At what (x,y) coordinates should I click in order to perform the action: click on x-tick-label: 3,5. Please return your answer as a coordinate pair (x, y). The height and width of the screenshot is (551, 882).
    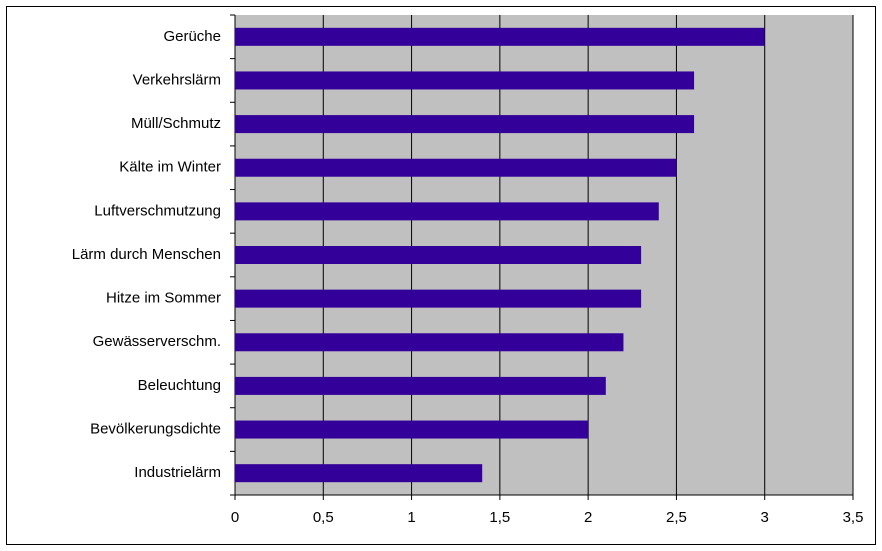
    Looking at the image, I should click on (853, 517).